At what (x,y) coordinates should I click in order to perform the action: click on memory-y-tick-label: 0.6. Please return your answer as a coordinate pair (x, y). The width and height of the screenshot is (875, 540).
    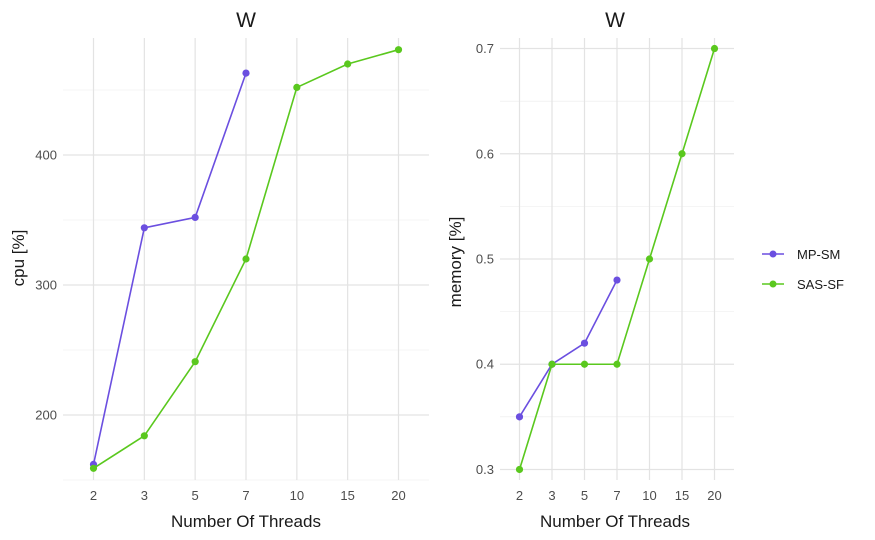
    Looking at the image, I should click on (485, 153).